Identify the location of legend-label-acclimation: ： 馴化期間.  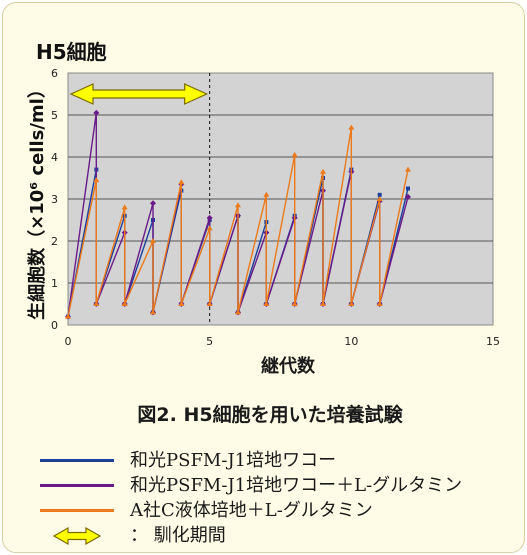
(178, 535).